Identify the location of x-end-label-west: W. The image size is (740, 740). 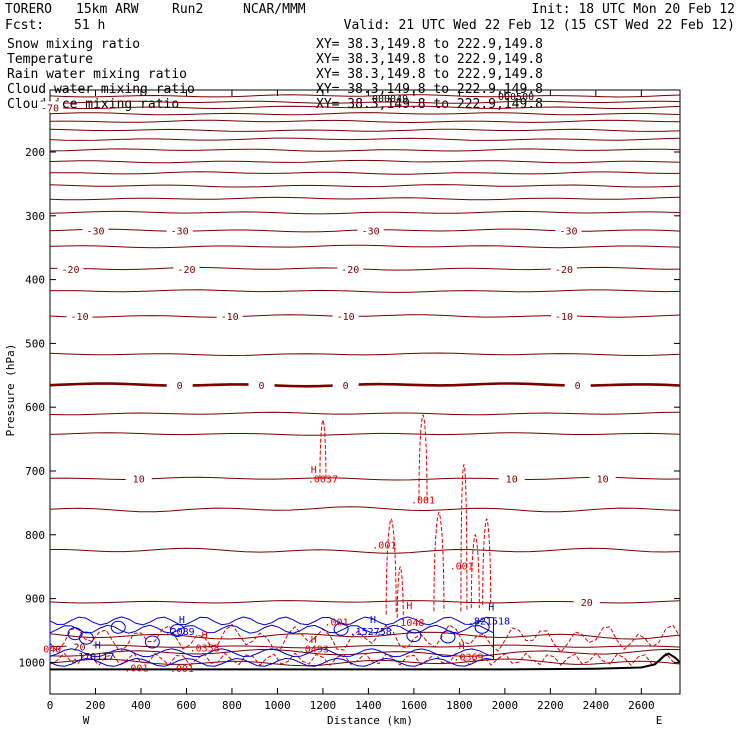
(86, 720).